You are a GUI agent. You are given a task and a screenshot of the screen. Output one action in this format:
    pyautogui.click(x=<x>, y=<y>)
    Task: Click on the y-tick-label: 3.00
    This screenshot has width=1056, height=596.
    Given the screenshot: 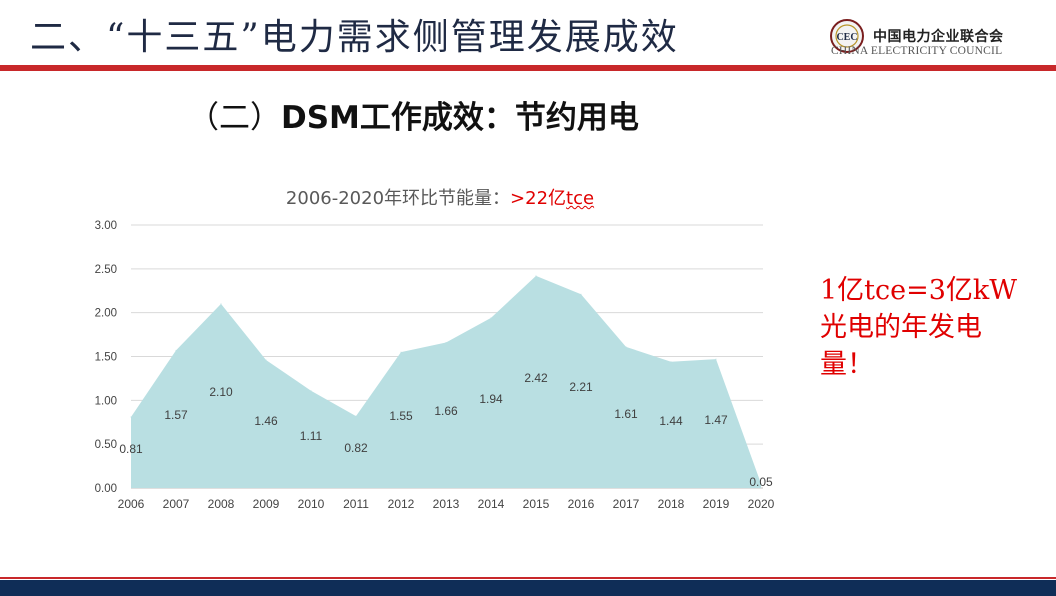 What is the action you would take?
    pyautogui.click(x=106, y=226)
    